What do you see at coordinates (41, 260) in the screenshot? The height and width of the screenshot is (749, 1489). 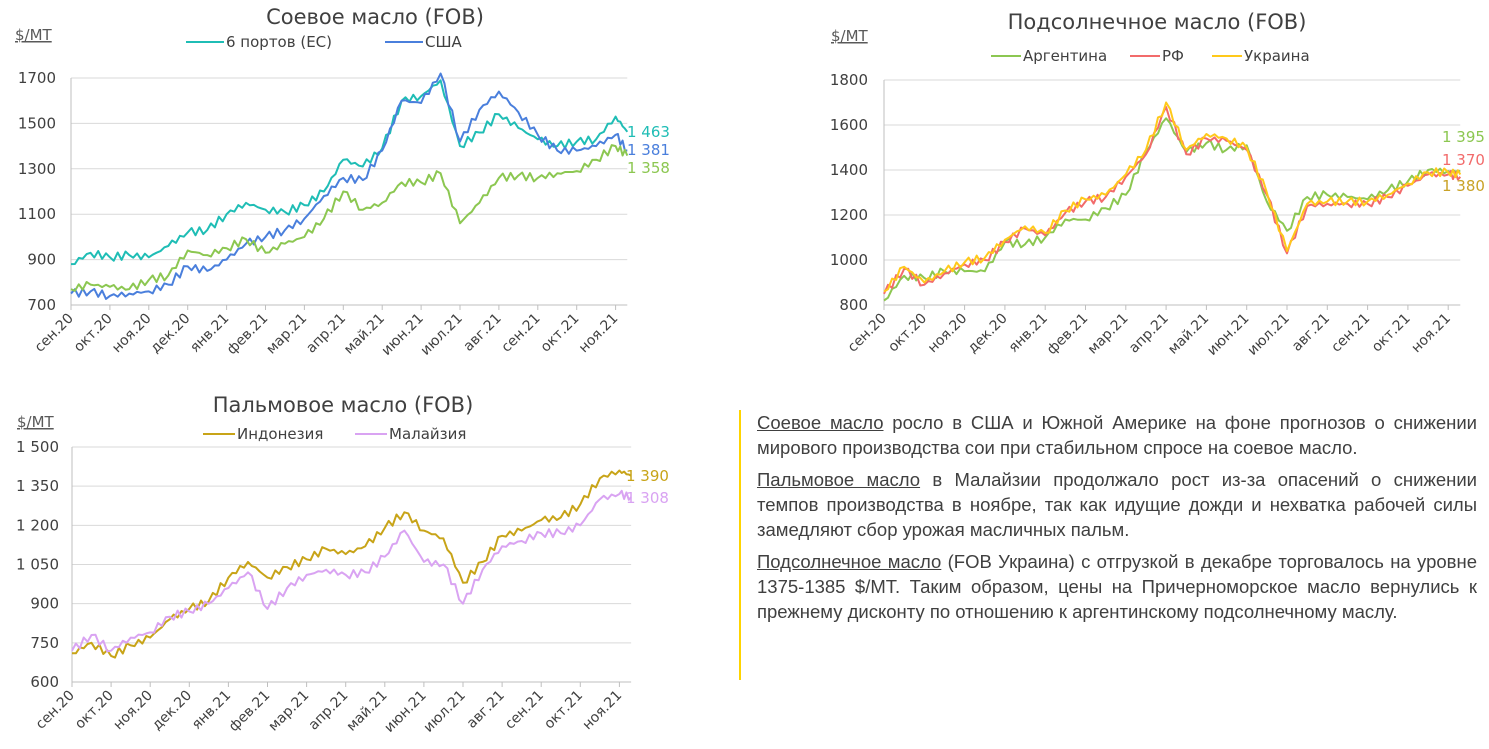 I see `y-tick-label: 900` at bounding box center [41, 260].